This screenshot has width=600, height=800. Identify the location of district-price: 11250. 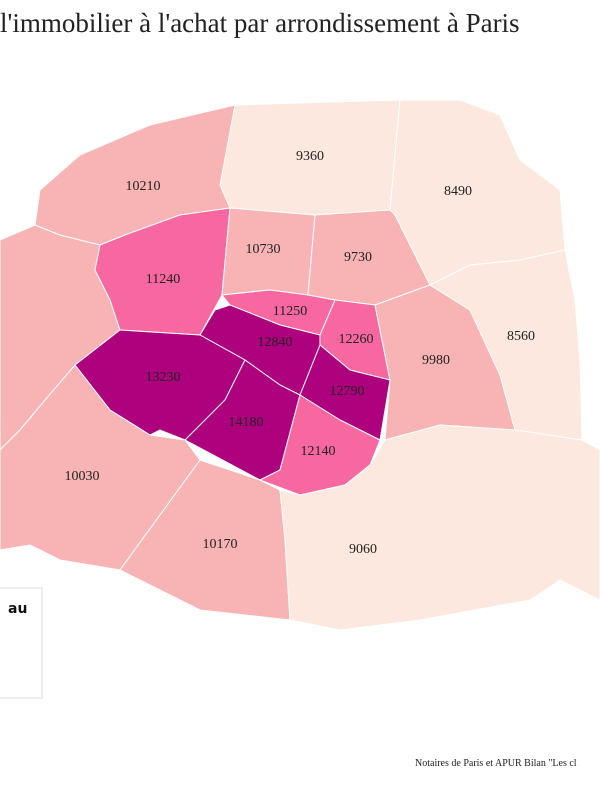
(290, 311).